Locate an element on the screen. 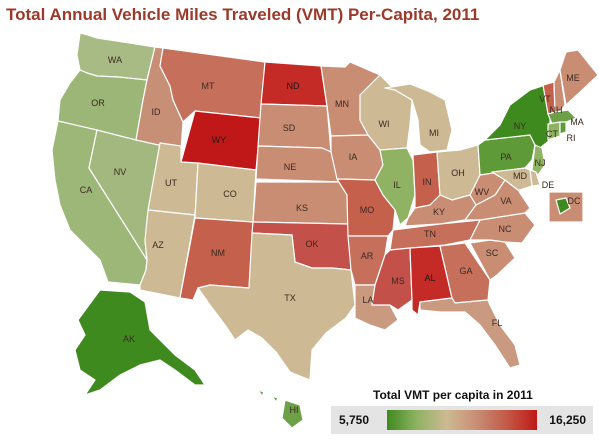  label-fl: FL is located at coordinates (497, 323).